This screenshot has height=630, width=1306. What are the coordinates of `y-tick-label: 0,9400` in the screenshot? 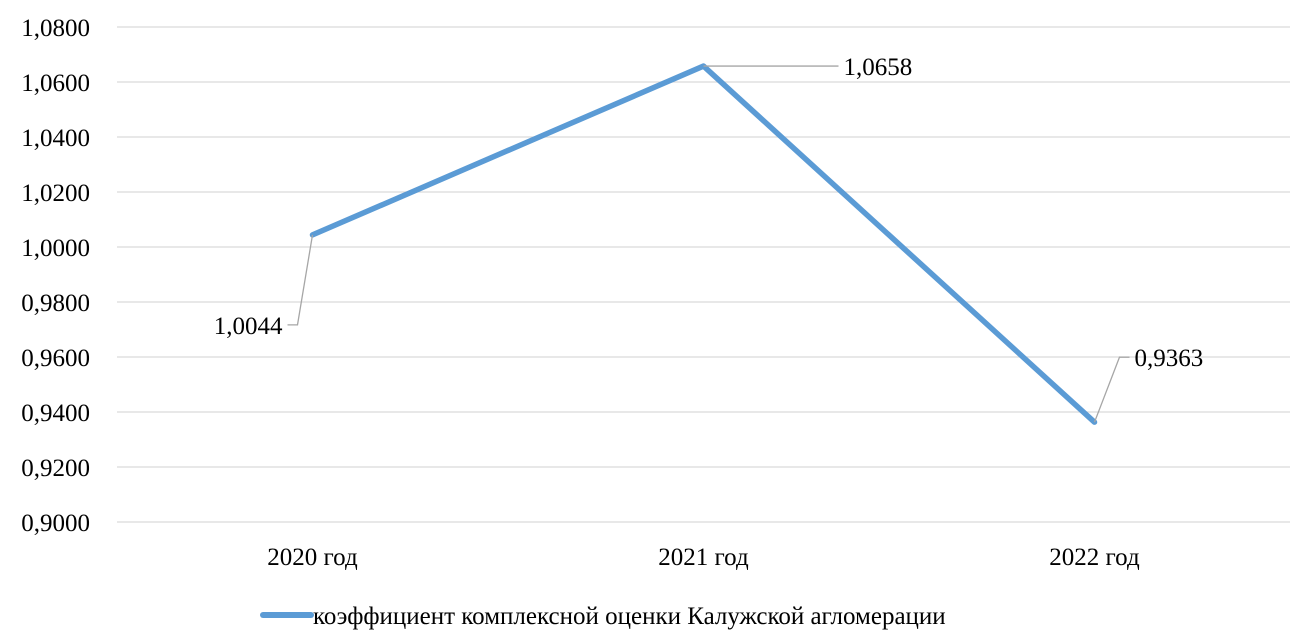 It's located at (55, 413).